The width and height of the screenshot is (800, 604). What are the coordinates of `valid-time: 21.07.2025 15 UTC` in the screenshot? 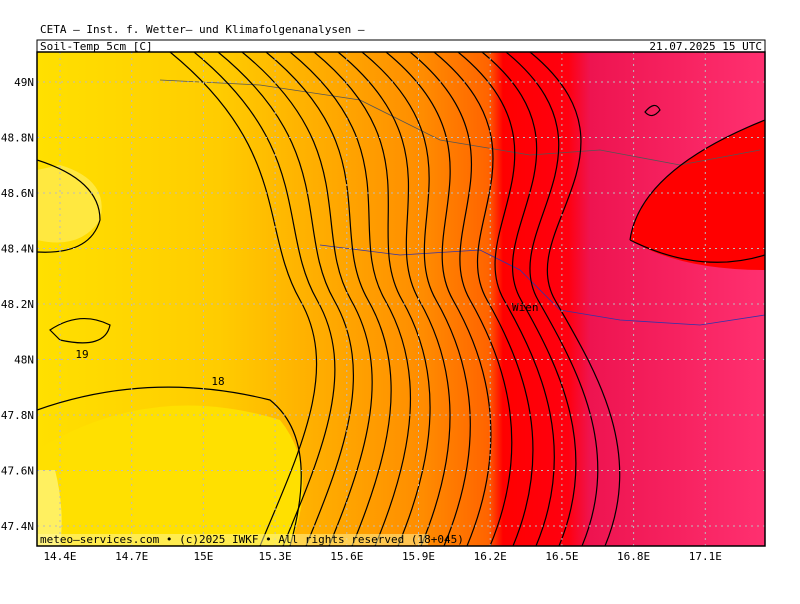 It's located at (705, 46).